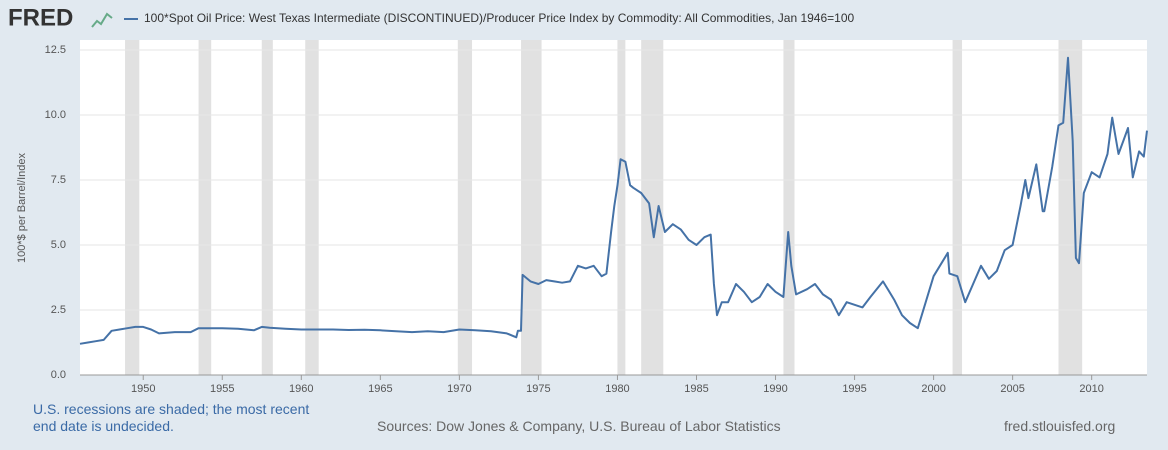 The image size is (1168, 450). What do you see at coordinates (933, 389) in the screenshot?
I see `x-tick-label: 2000` at bounding box center [933, 389].